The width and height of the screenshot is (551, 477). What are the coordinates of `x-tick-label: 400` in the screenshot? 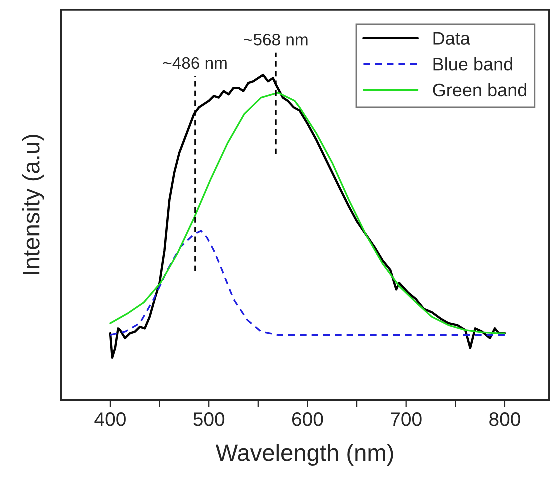 It's located at (110, 419).